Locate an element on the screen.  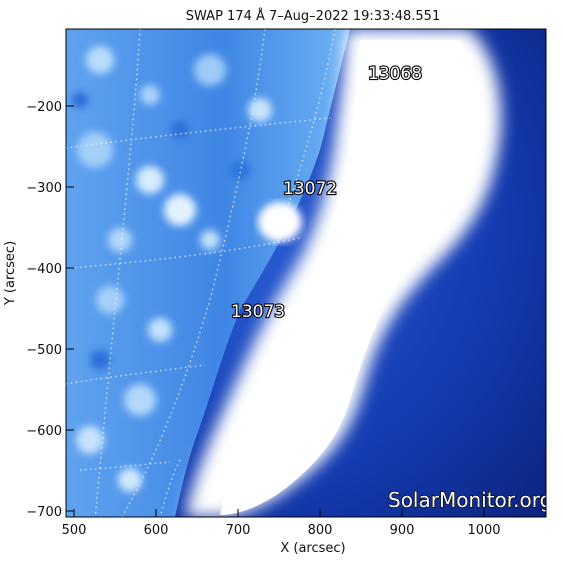
x-tick-700: 700 is located at coordinates (238, 530).